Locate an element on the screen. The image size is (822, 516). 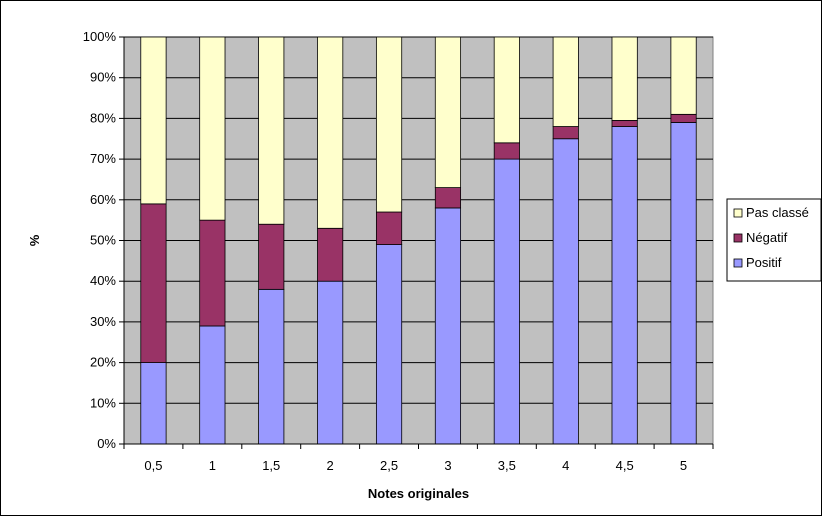
x-tick-label: 2 is located at coordinates (330, 465).